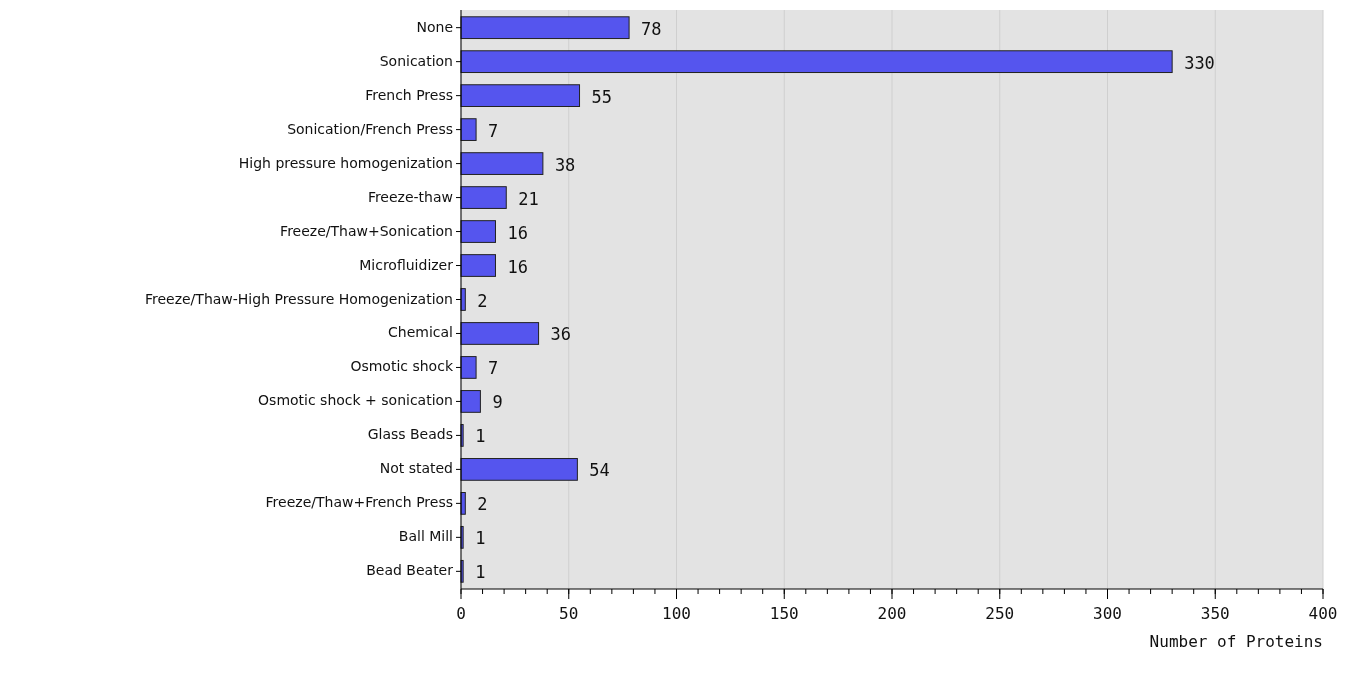 Image resolution: width=1346 pixels, height=673 pixels. What do you see at coordinates (370, 128) in the screenshot?
I see `y-tick-label: Sonication/French Press` at bounding box center [370, 128].